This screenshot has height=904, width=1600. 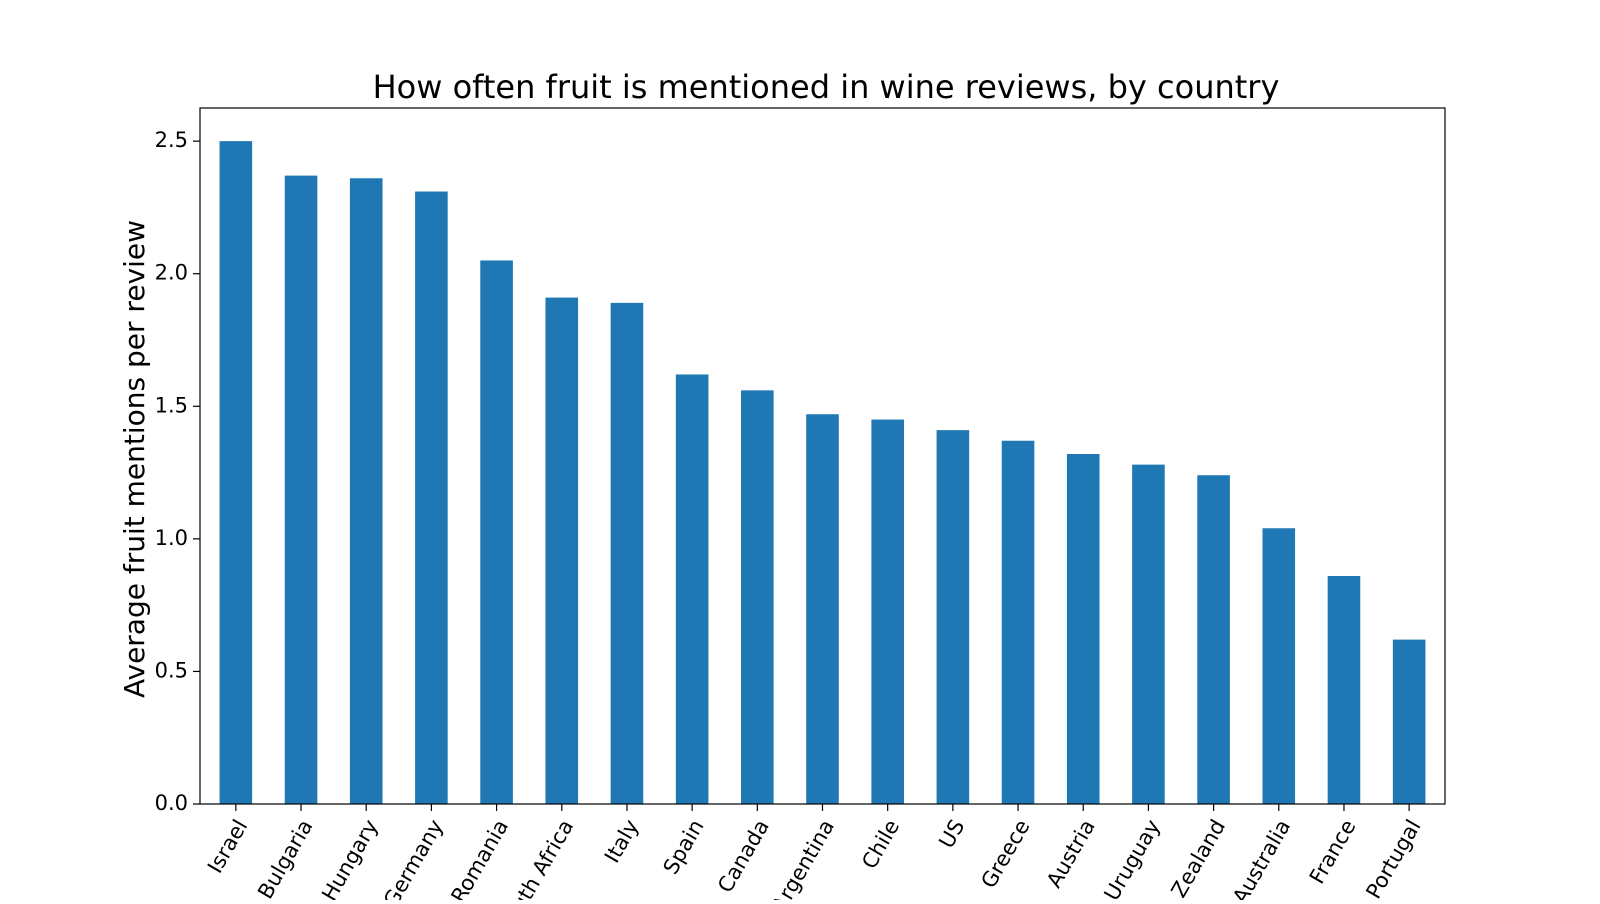 I want to click on x-tick-label: Romania, so click(x=479, y=858).